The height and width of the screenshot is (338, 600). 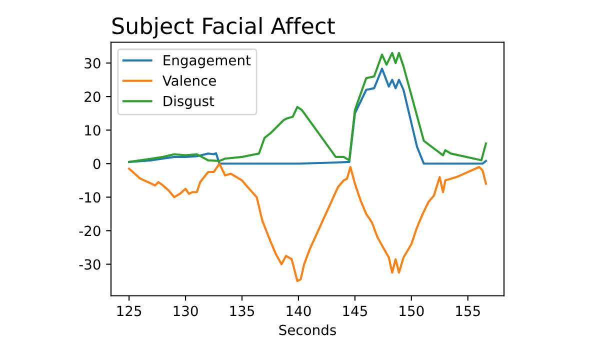 What do you see at coordinates (189, 80) in the screenshot?
I see `legend-label: Valence` at bounding box center [189, 80].